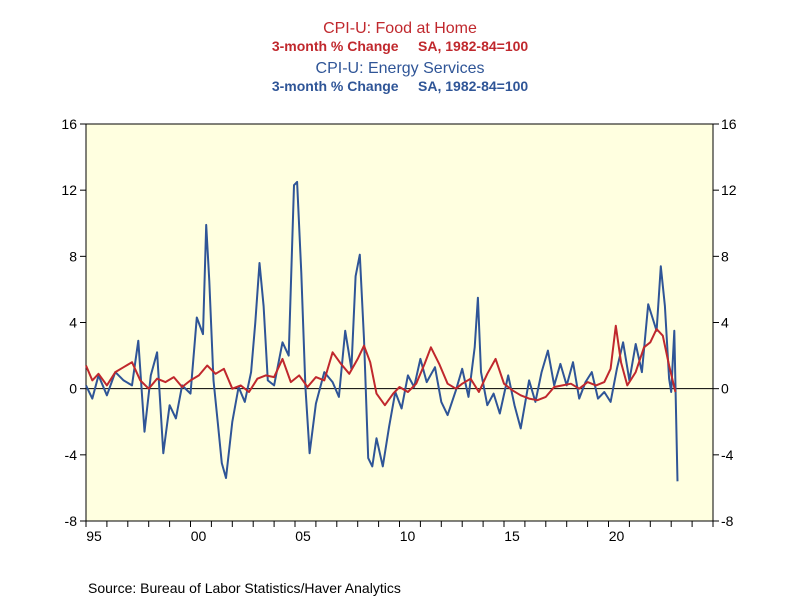 The width and height of the screenshot is (800, 600). What do you see at coordinates (71, 455) in the screenshot?
I see `y-tick-label-left: -4` at bounding box center [71, 455].